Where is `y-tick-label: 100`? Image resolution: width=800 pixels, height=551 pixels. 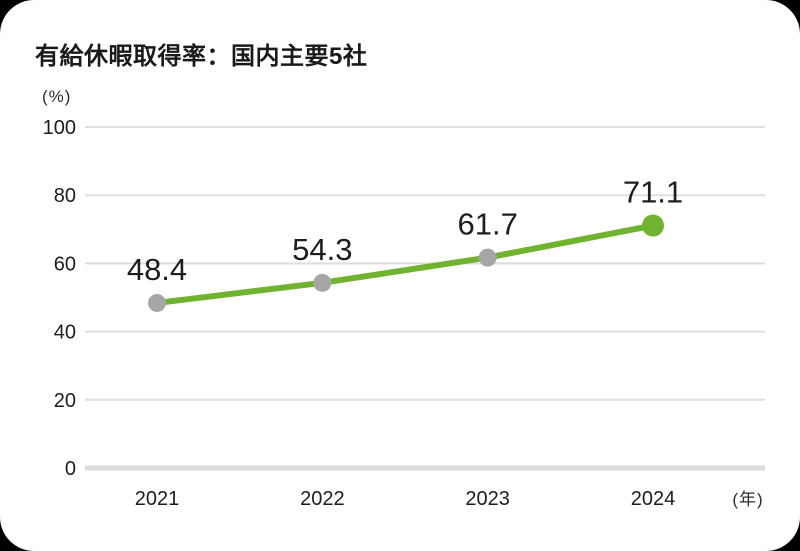
y-tick-label: 100 is located at coordinates (59, 128).